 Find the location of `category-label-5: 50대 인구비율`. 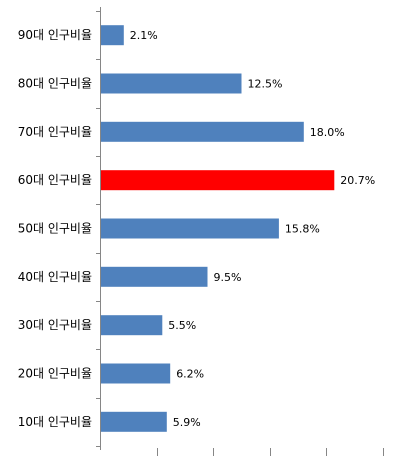

category-label-5: 50대 인구비율 is located at coordinates (55, 229).